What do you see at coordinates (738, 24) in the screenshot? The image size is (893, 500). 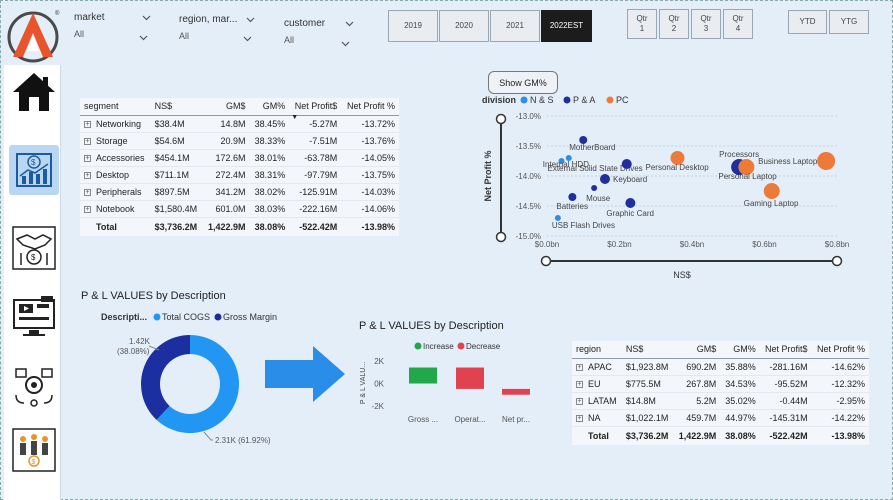 I see `qtr-button-4: Qtr 4` at bounding box center [738, 24].